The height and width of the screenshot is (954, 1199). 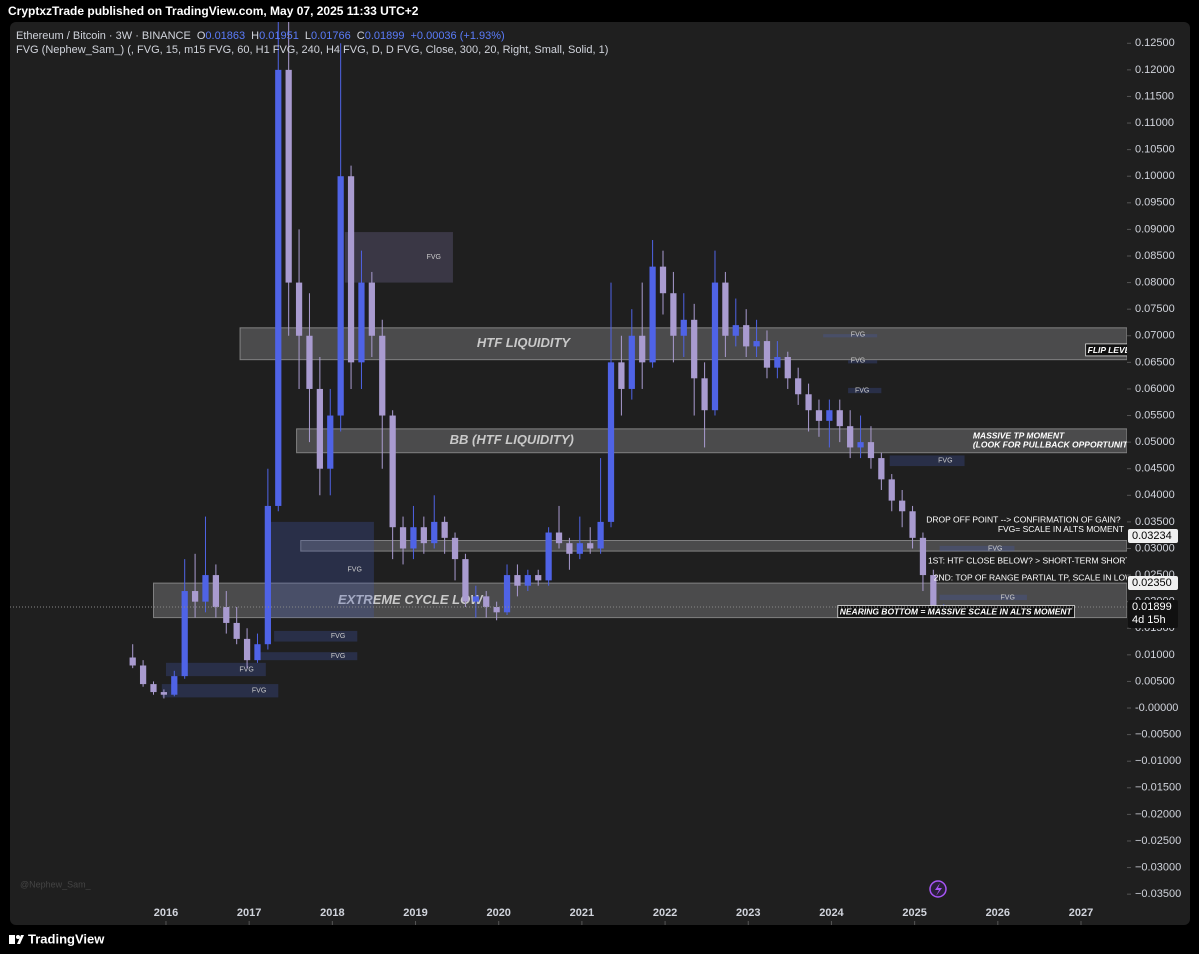 I want to click on y-tick-label: 0.10500, so click(x=1155, y=150).